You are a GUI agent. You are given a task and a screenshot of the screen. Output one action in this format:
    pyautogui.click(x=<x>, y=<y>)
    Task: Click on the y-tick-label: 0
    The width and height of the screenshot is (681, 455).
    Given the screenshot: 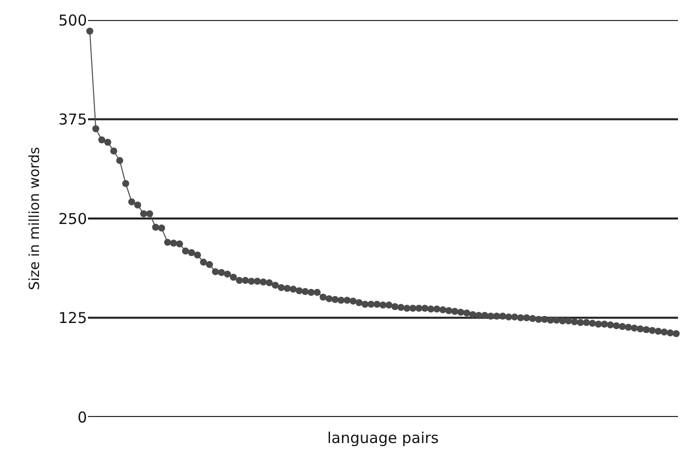 What is the action you would take?
    pyautogui.click(x=82, y=417)
    